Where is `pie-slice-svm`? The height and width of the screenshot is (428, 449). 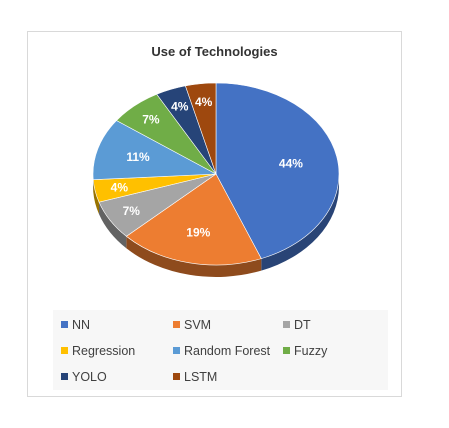
pie-slice-svm is located at coordinates (193, 219).